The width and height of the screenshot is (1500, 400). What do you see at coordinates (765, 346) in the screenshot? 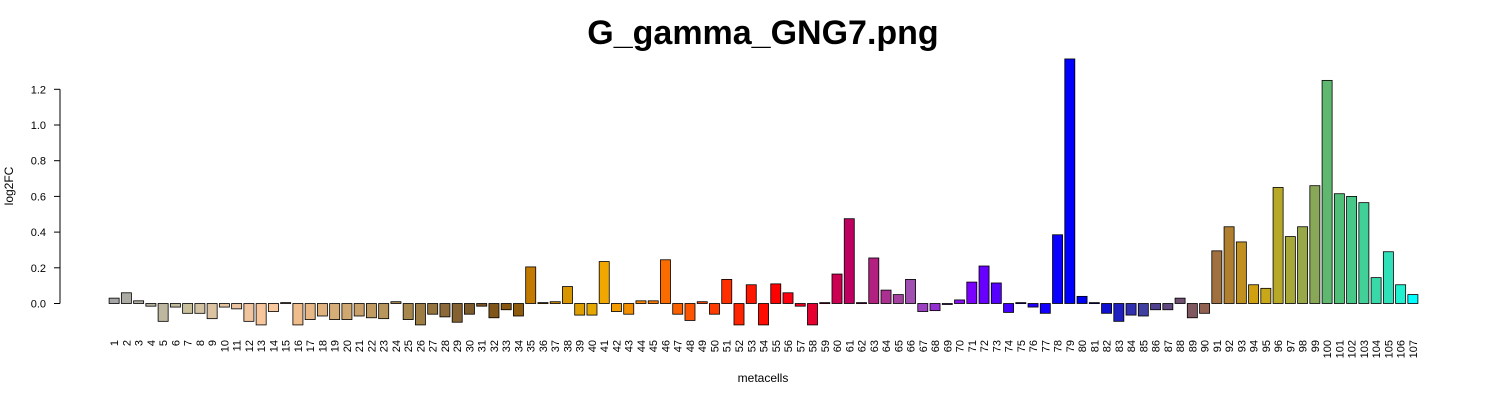
I see `x-tick-label: 54` at bounding box center [765, 346].